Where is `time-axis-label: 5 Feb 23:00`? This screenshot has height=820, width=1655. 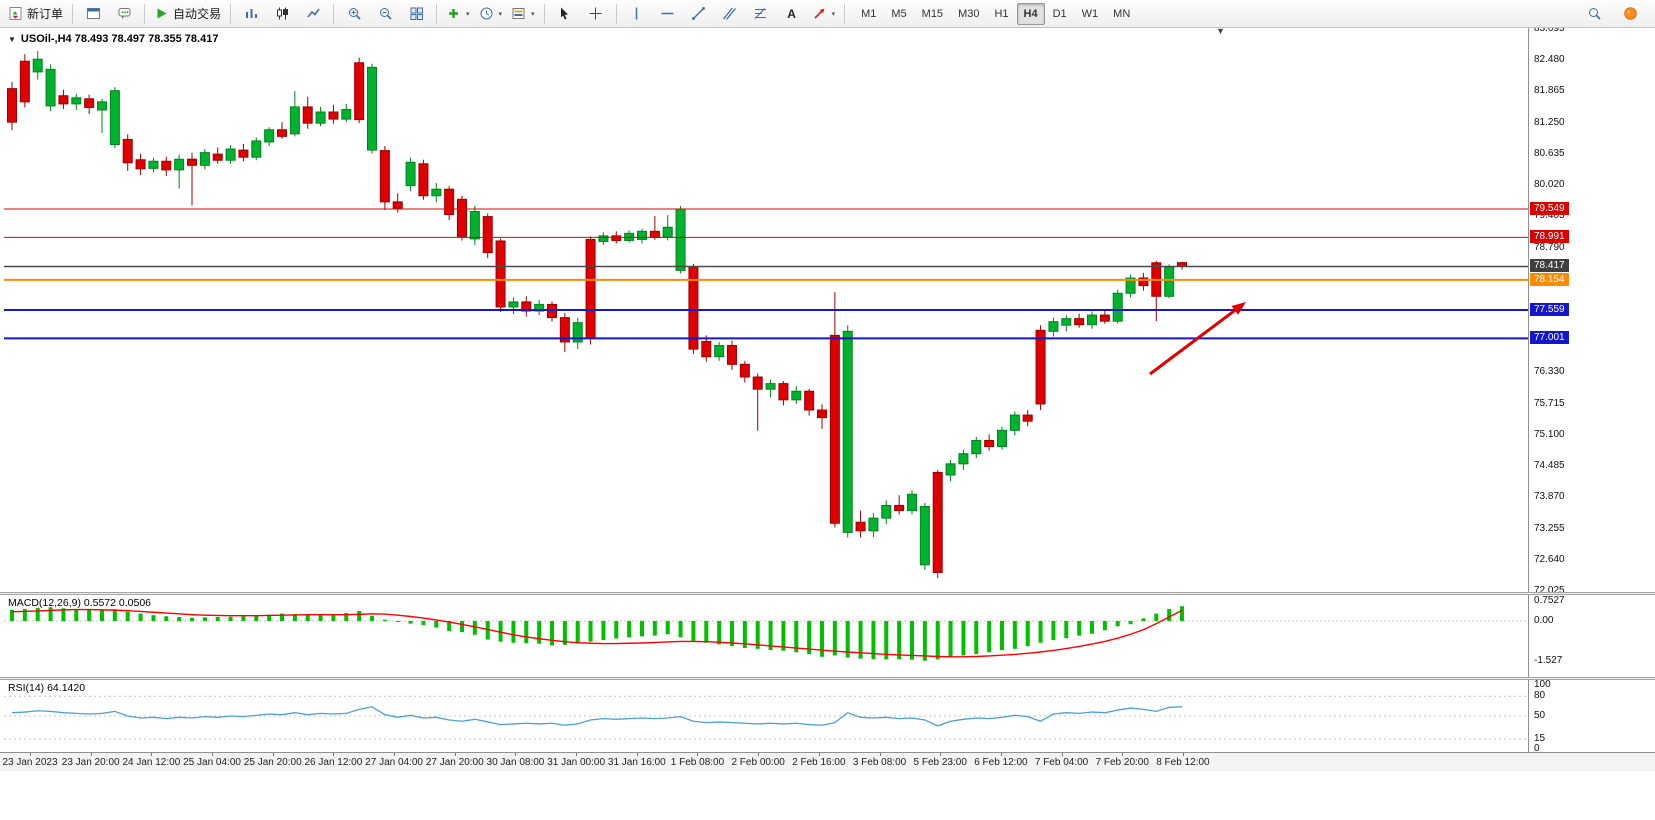 time-axis-label: 5 Feb 23:00 is located at coordinates (940, 762).